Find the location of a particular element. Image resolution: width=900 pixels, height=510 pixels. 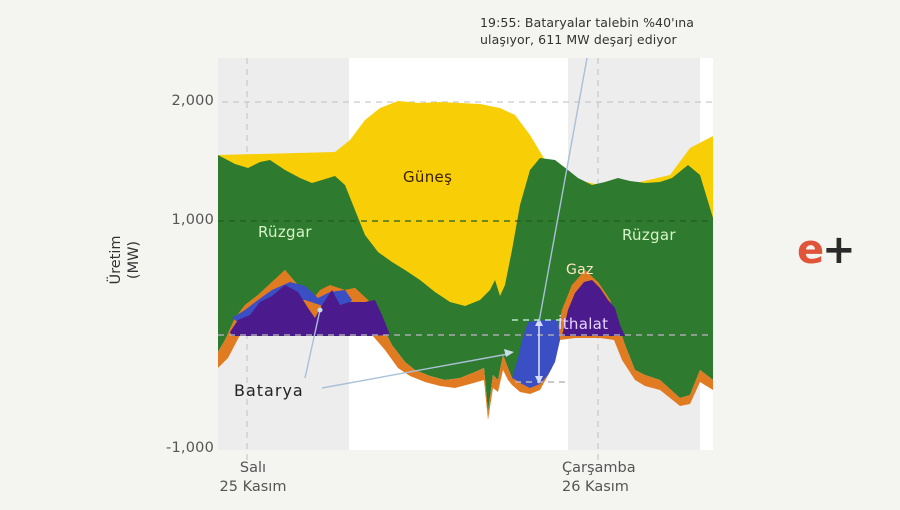

area-import-left is located at coordinates (310, 310).